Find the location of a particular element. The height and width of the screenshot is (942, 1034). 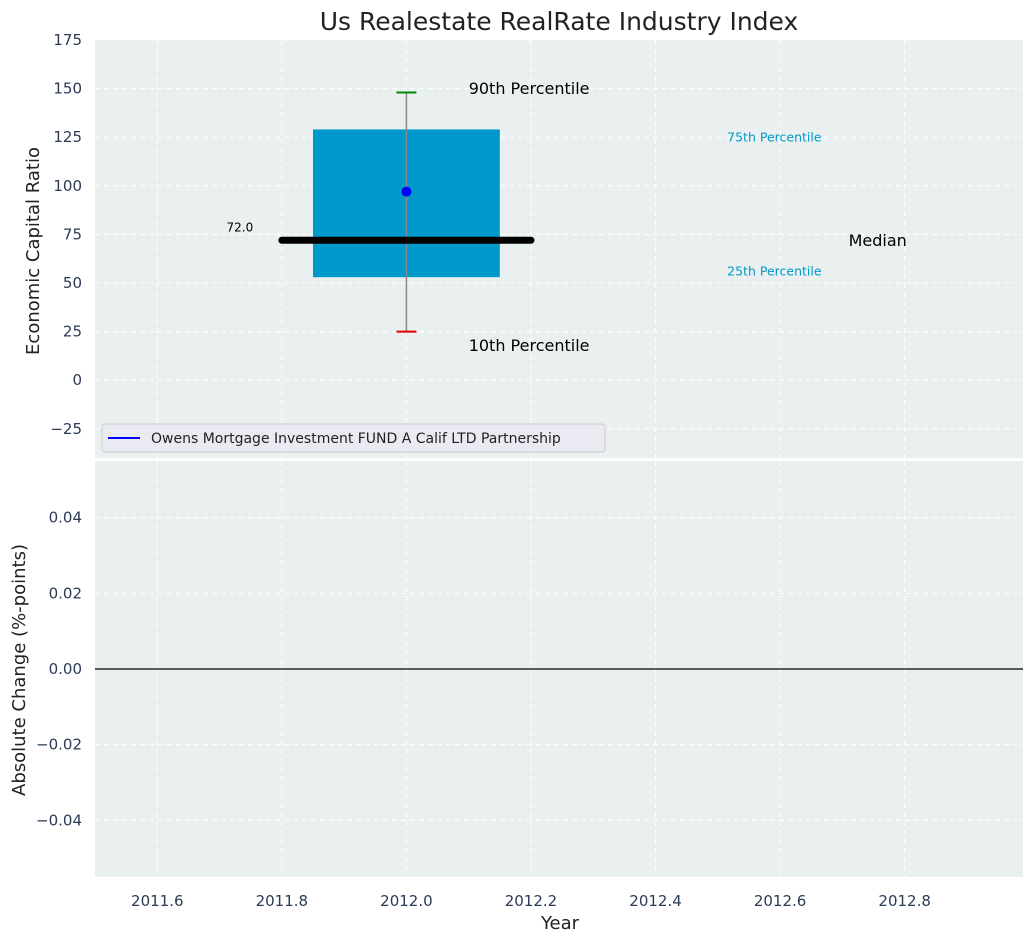

y-axis-label-top: Economic Capital Ratio is located at coordinates (33, 251).